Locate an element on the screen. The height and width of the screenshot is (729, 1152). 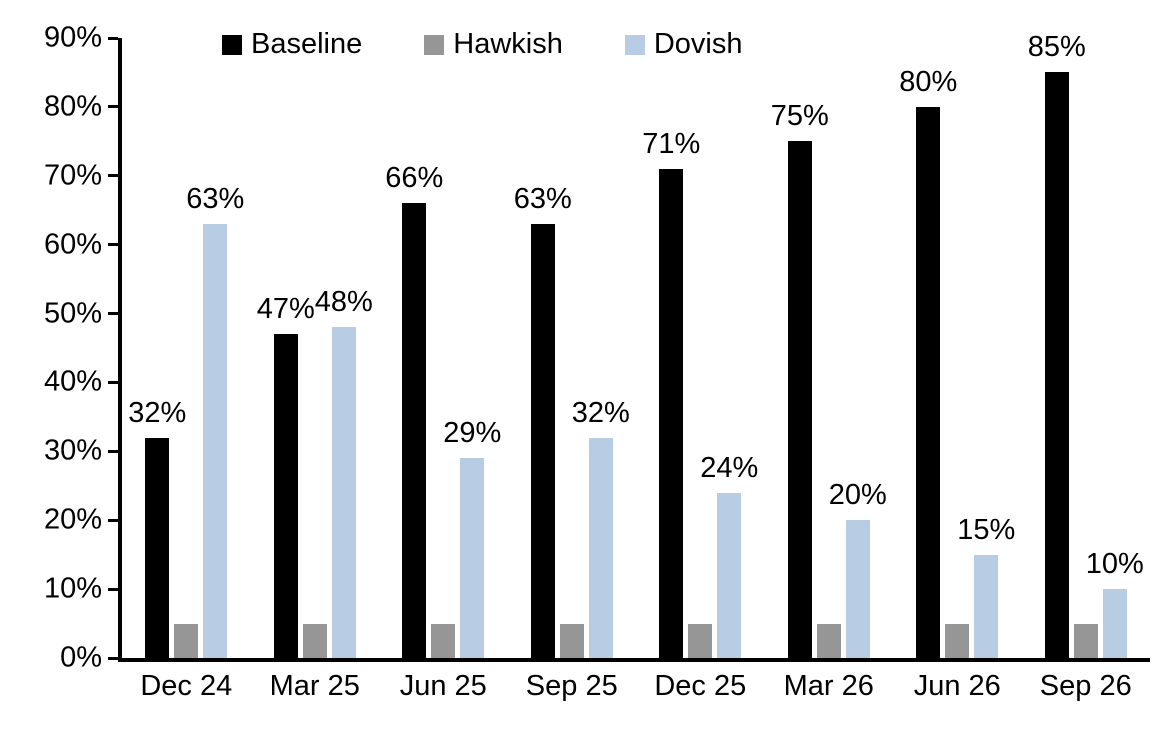
y-tick-label-20-: 20% is located at coordinates (72, 519).